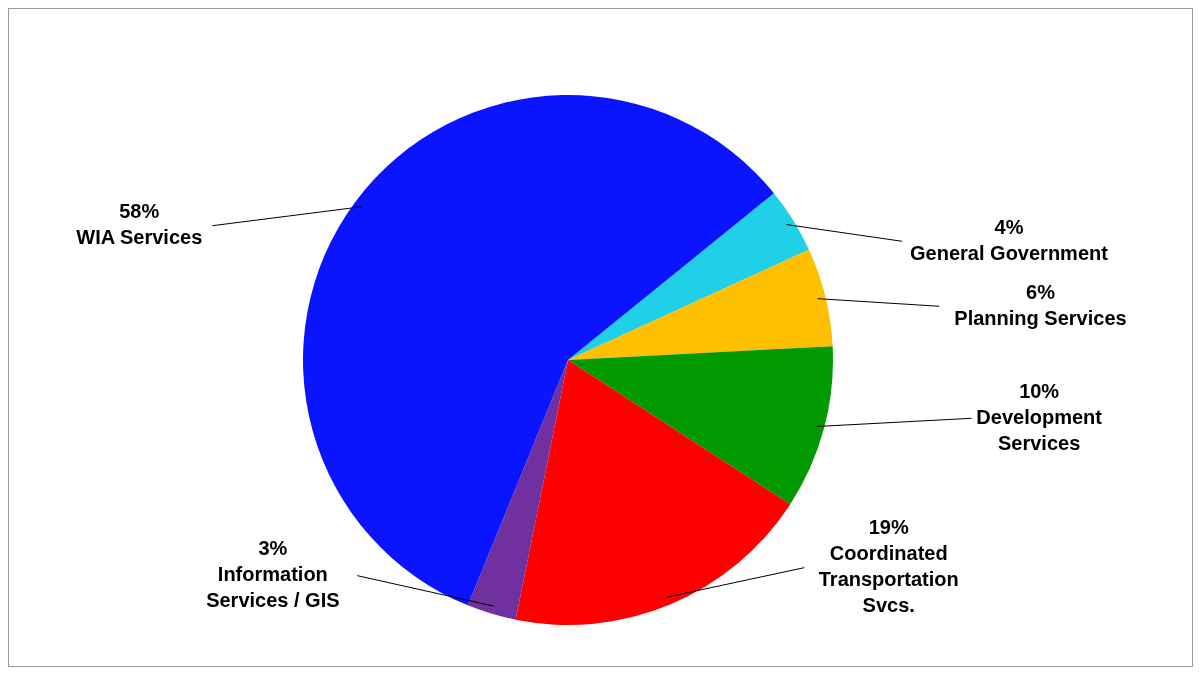  What do you see at coordinates (1039, 429) in the screenshot?
I see `slice-label: Development Services` at bounding box center [1039, 429].